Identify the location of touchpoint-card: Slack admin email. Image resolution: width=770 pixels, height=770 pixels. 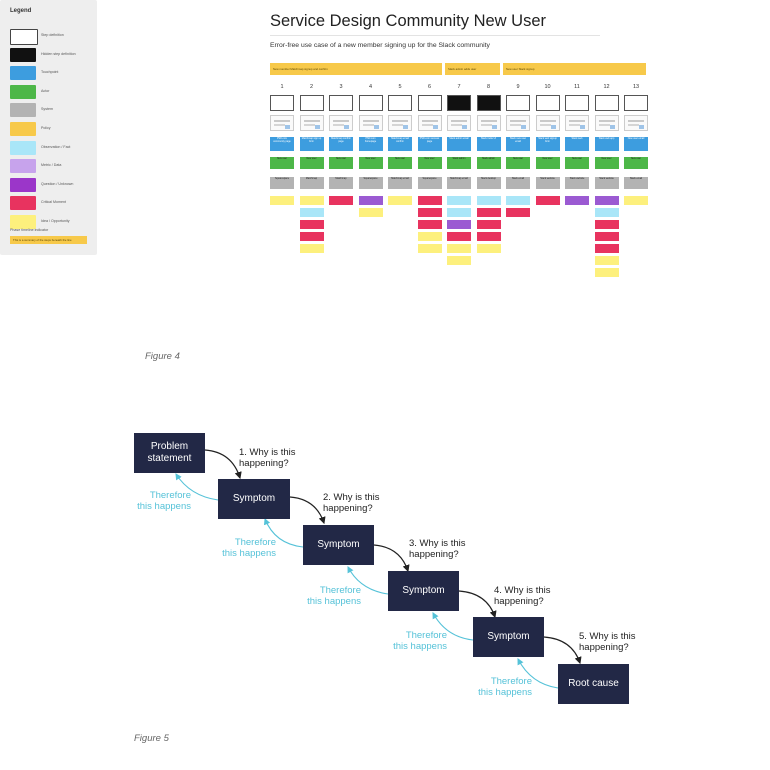
(459, 144).